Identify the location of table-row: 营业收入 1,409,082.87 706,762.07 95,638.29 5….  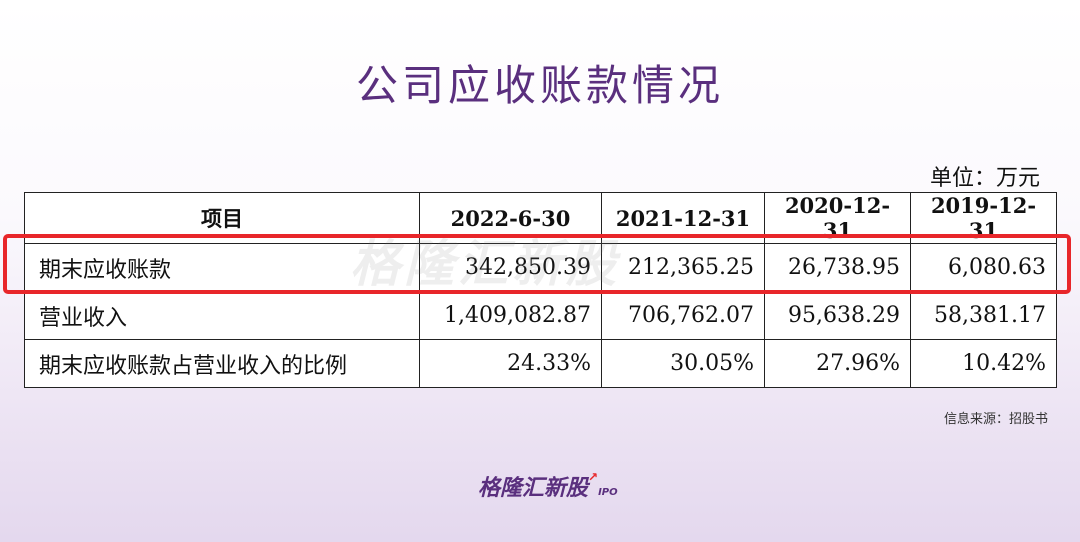
(540, 315).